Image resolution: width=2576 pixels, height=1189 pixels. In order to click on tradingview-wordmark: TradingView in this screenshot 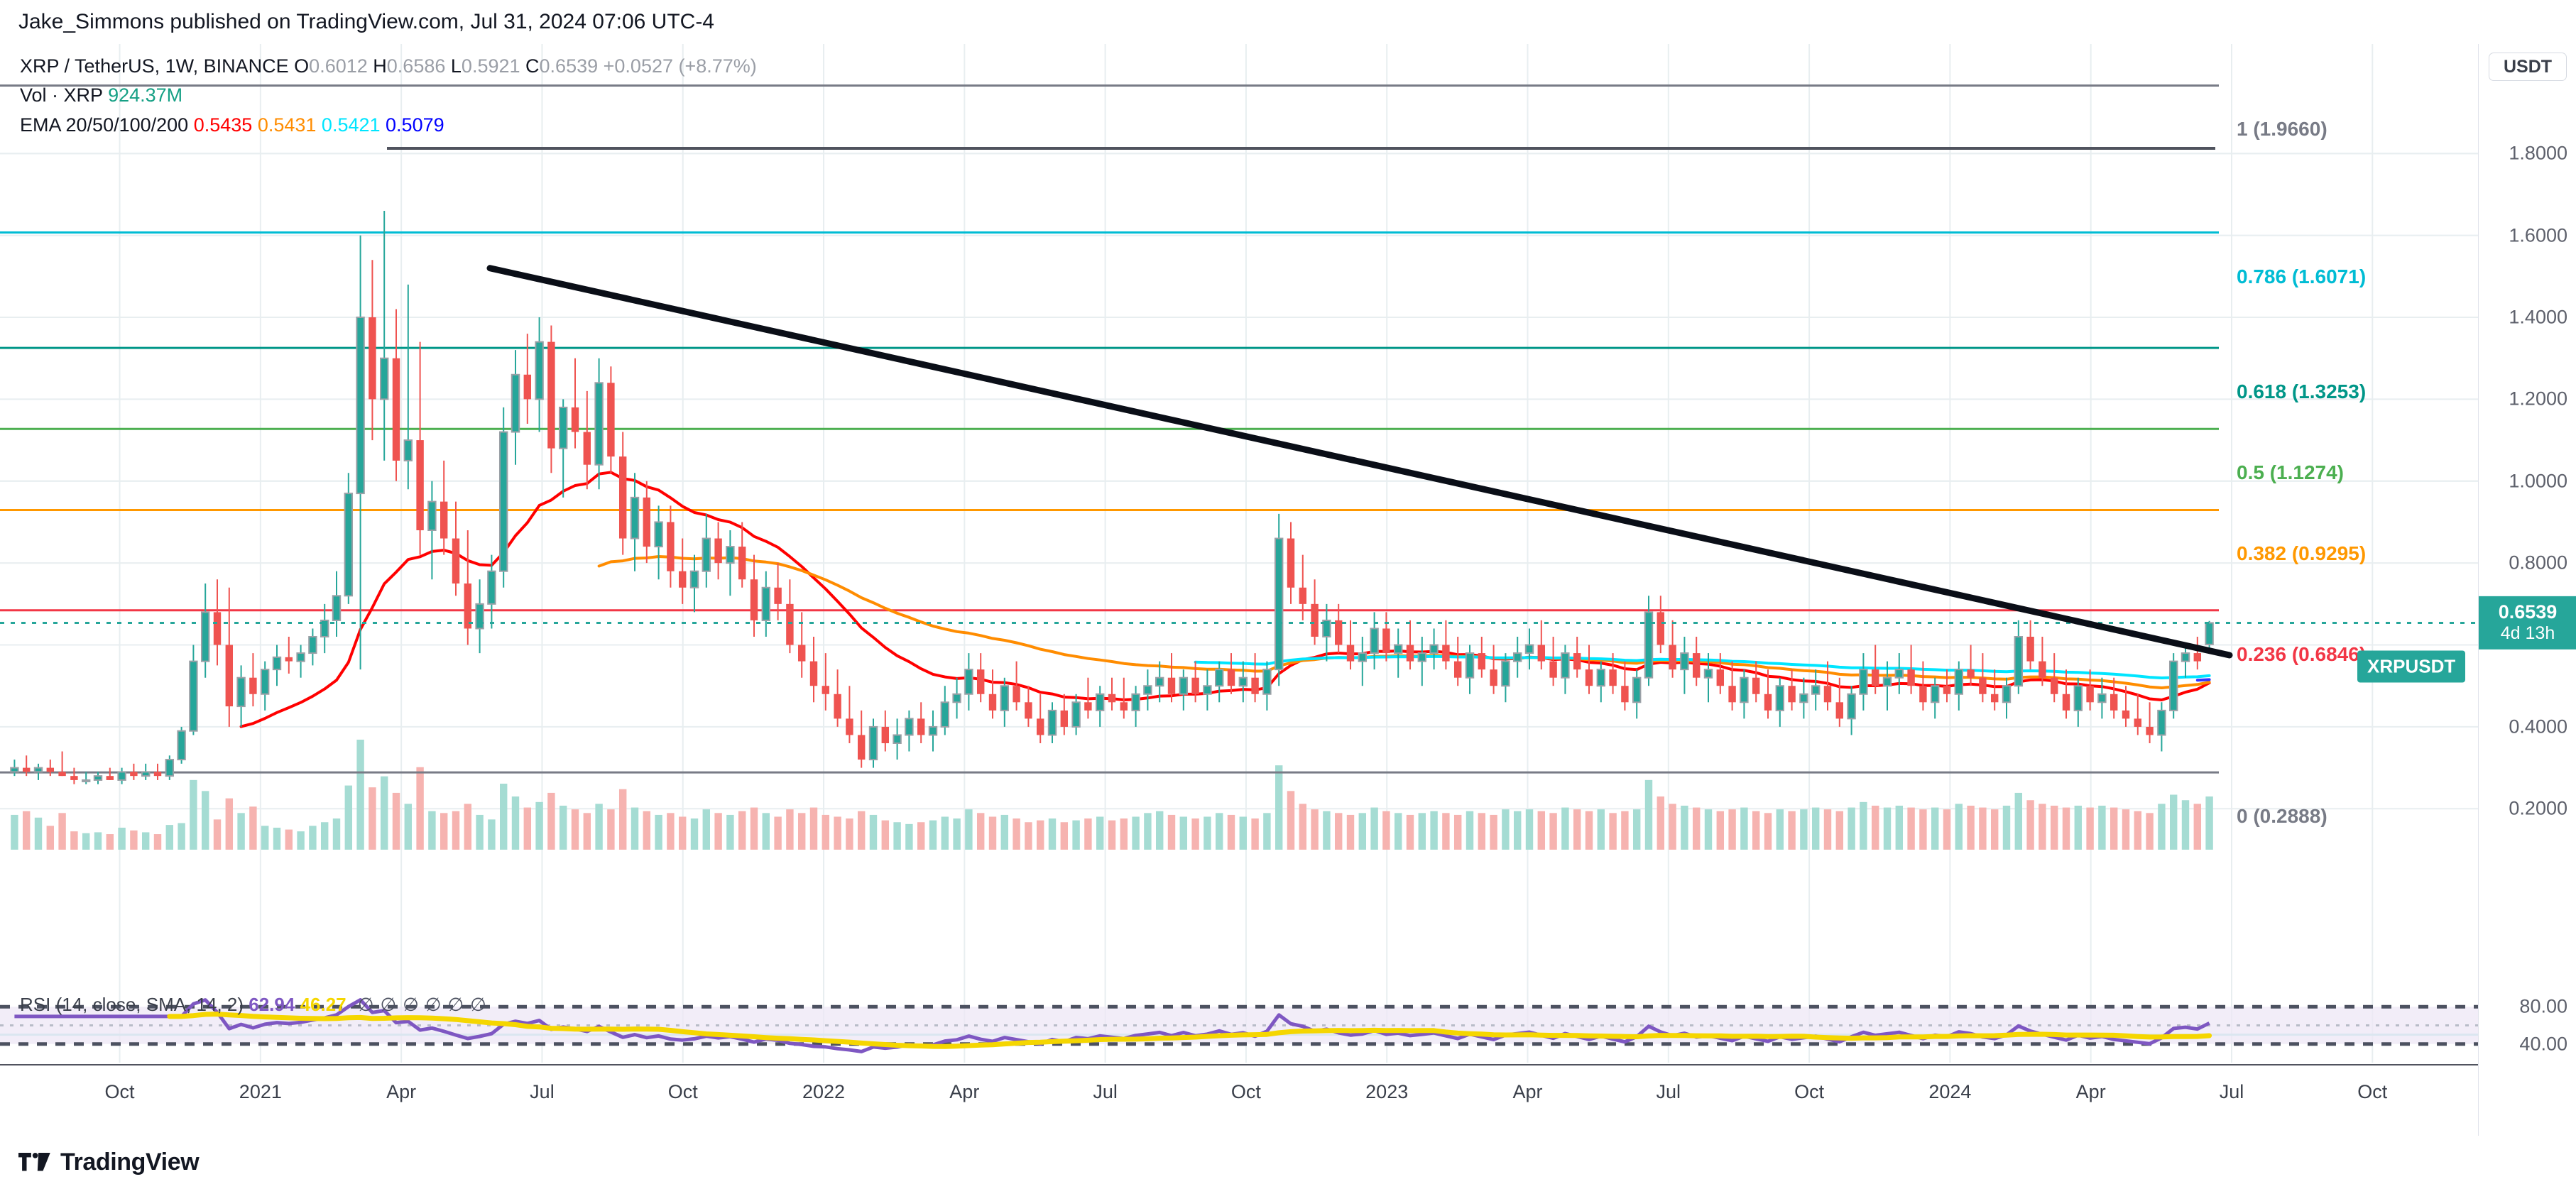, I will do `click(130, 1163)`.